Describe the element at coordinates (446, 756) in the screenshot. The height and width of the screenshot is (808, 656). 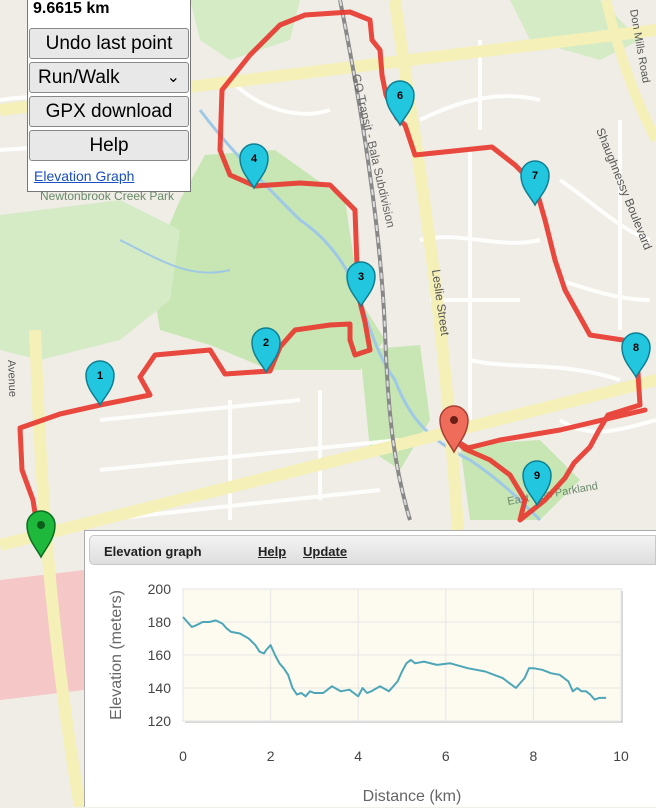
I see `x-tick-label: 6` at that location.